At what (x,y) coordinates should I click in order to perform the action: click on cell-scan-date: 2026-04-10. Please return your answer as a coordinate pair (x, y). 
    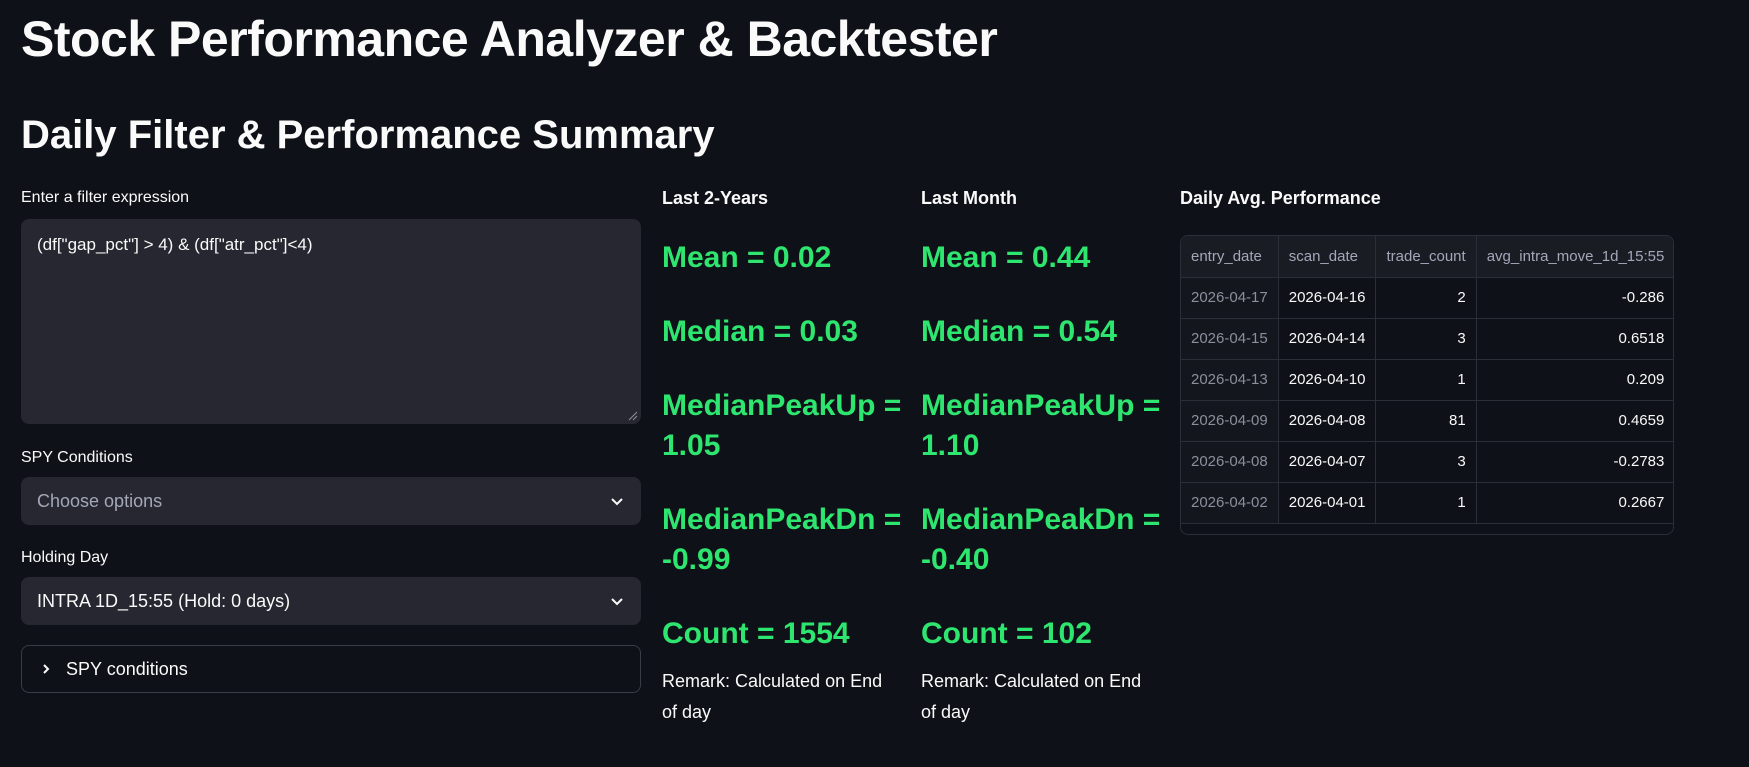
    Looking at the image, I should click on (1327, 380).